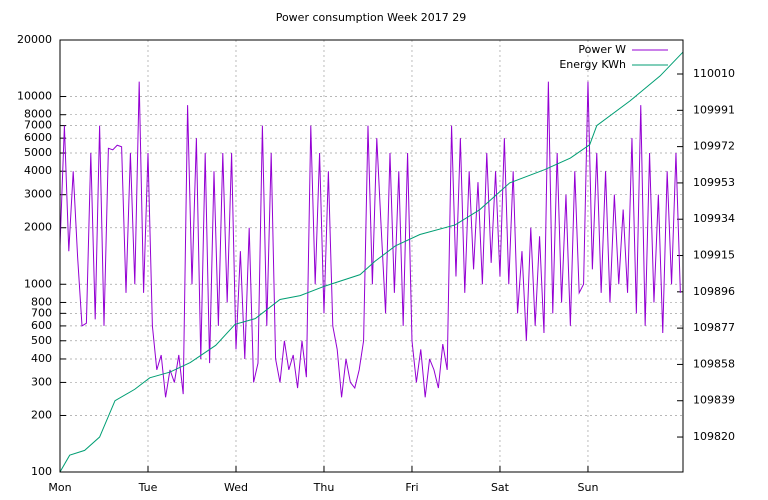  I want to click on y2-tick-label: 109991, so click(714, 109).